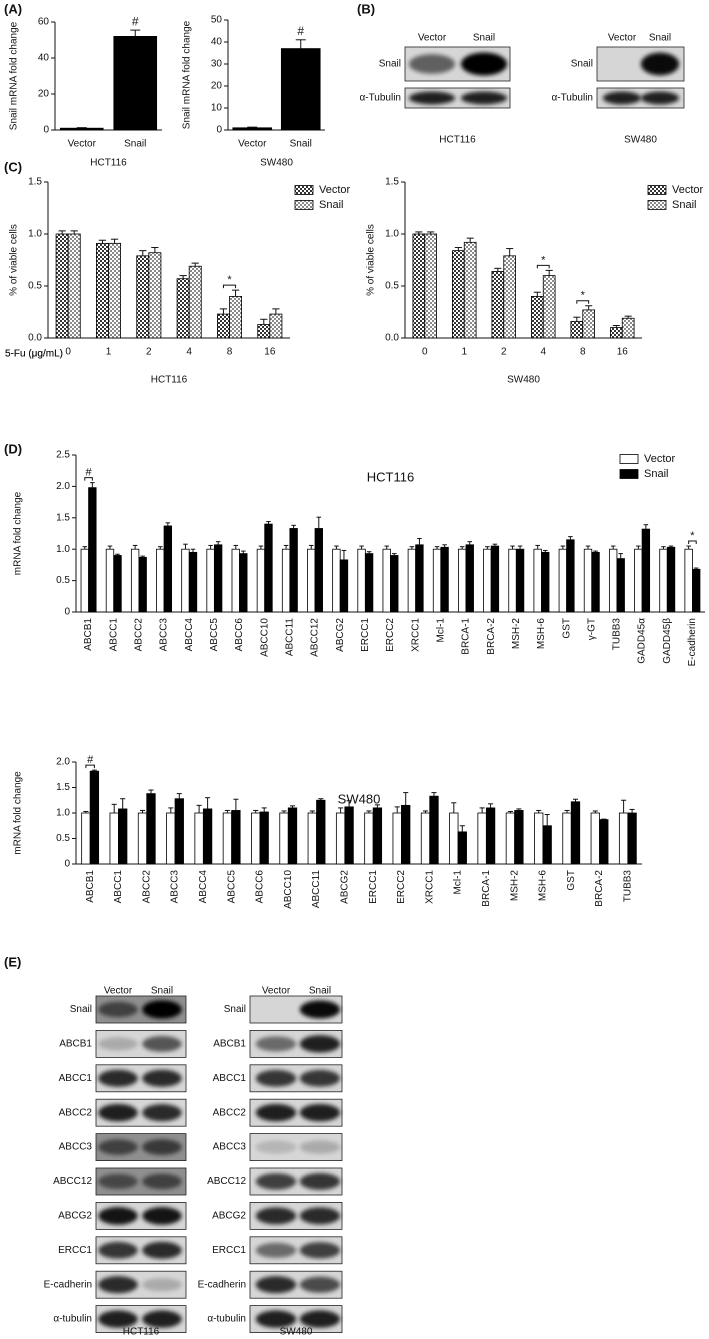 Image resolution: width=709 pixels, height=1339 pixels. Describe the element at coordinates (35, 286) in the screenshot. I see `y-tick-label: 0.5` at that location.